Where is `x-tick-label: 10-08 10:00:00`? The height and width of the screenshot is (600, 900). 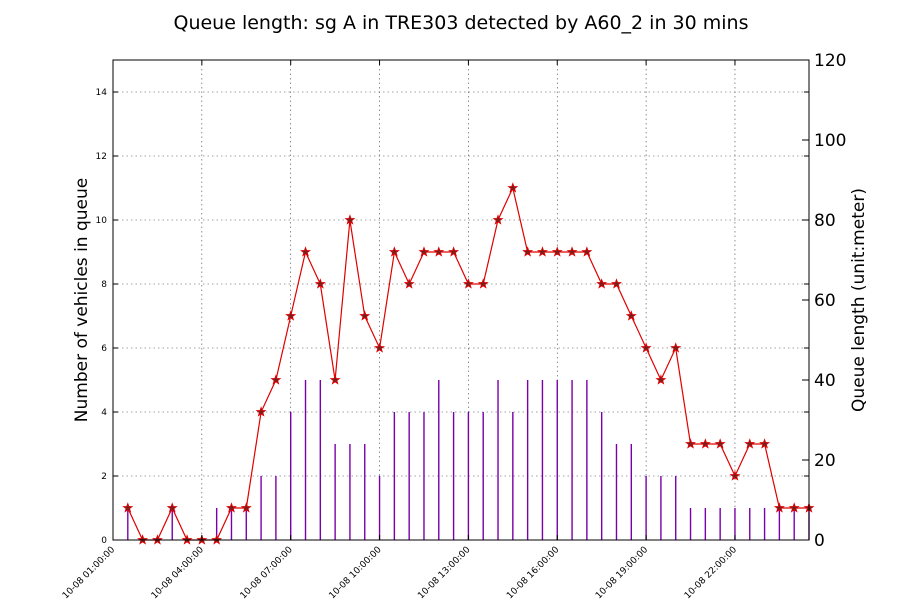 x-tick-label: 10-08 10:00:00 is located at coordinates (356, 572).